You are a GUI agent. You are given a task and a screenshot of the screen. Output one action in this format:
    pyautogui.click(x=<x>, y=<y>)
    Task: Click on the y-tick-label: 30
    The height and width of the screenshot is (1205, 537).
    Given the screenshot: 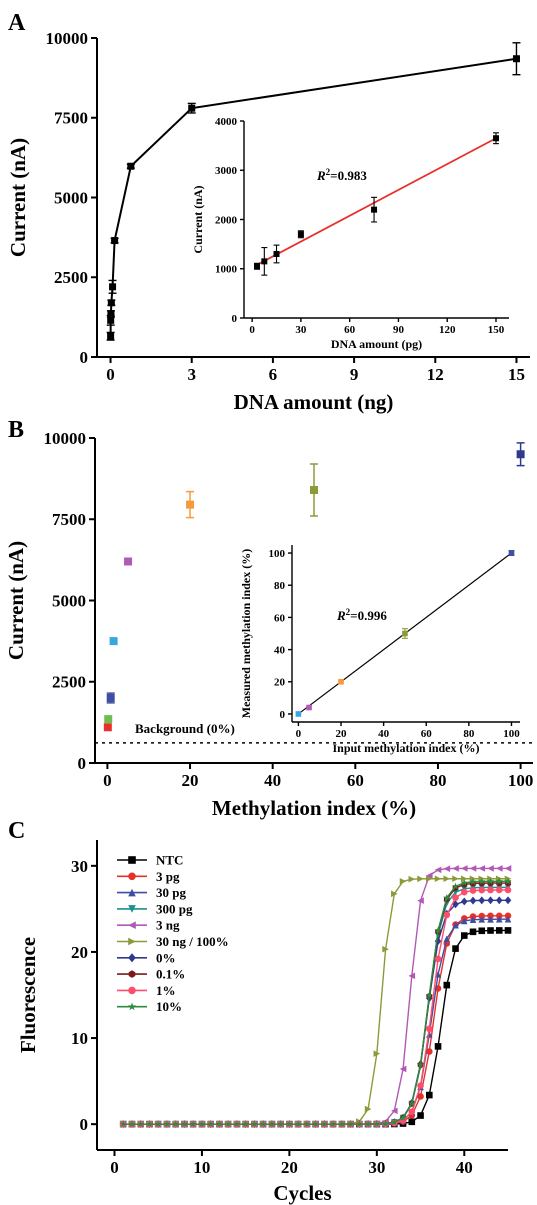 What is the action you would take?
    pyautogui.click(x=79, y=866)
    